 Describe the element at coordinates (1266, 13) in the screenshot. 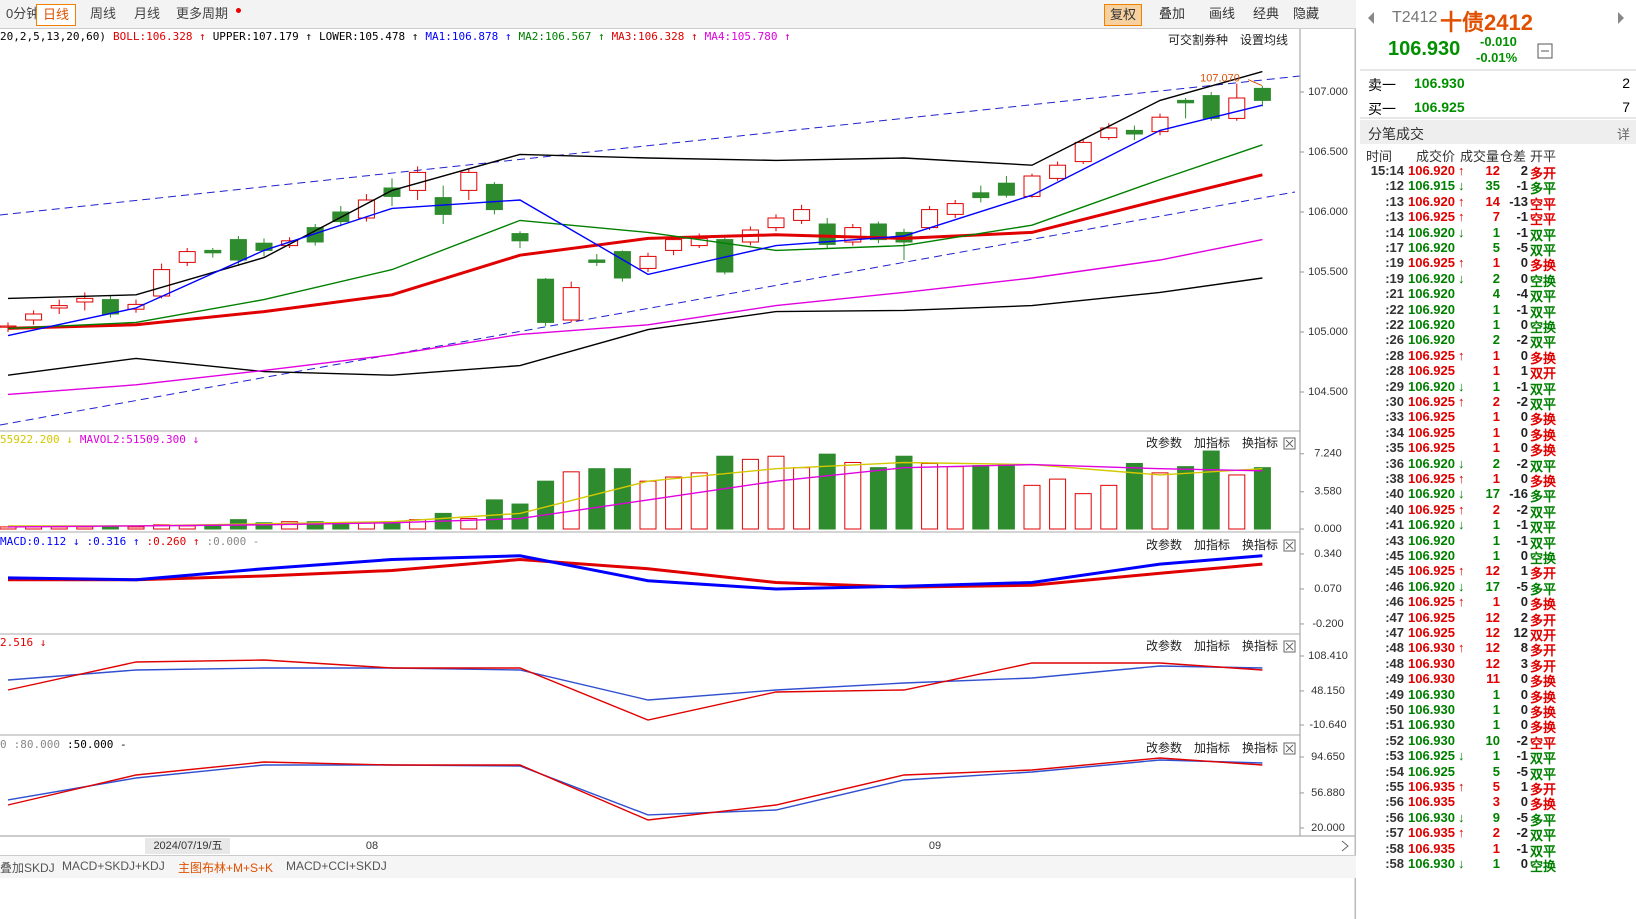

I see `tool-button: 经典` at that location.